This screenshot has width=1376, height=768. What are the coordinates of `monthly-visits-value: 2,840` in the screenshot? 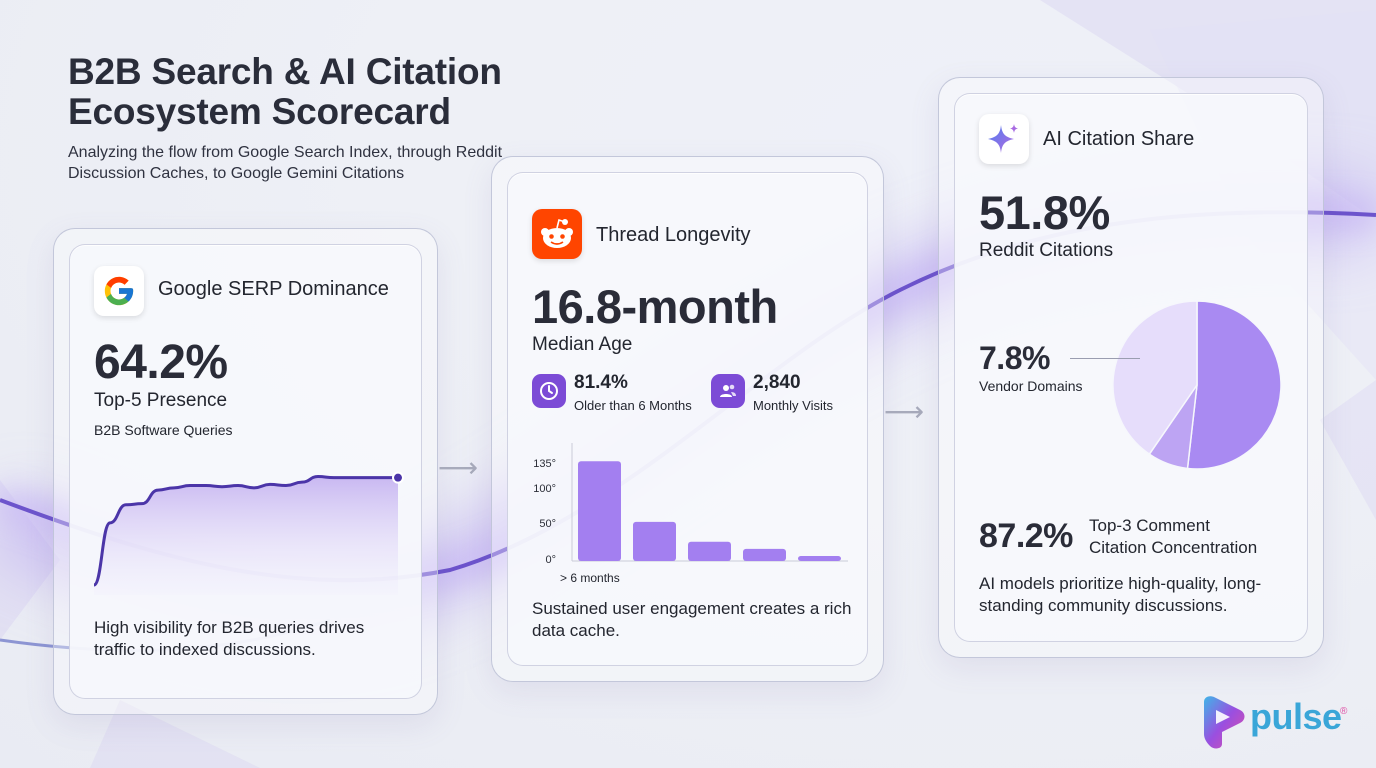 It's located at (777, 382).